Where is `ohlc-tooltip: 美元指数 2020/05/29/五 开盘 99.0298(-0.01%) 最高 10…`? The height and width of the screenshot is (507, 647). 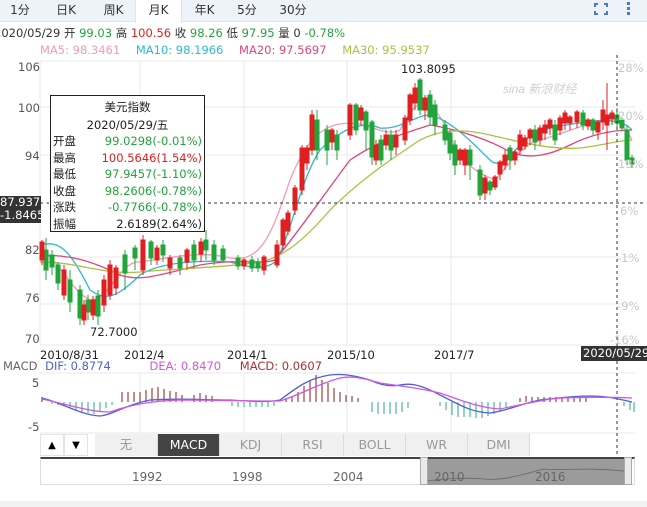 ohlc-tooltip: 美元指数 2020/05/29/五 开盘 99.0298(-0.01%) 最高 10… is located at coordinates (127, 163).